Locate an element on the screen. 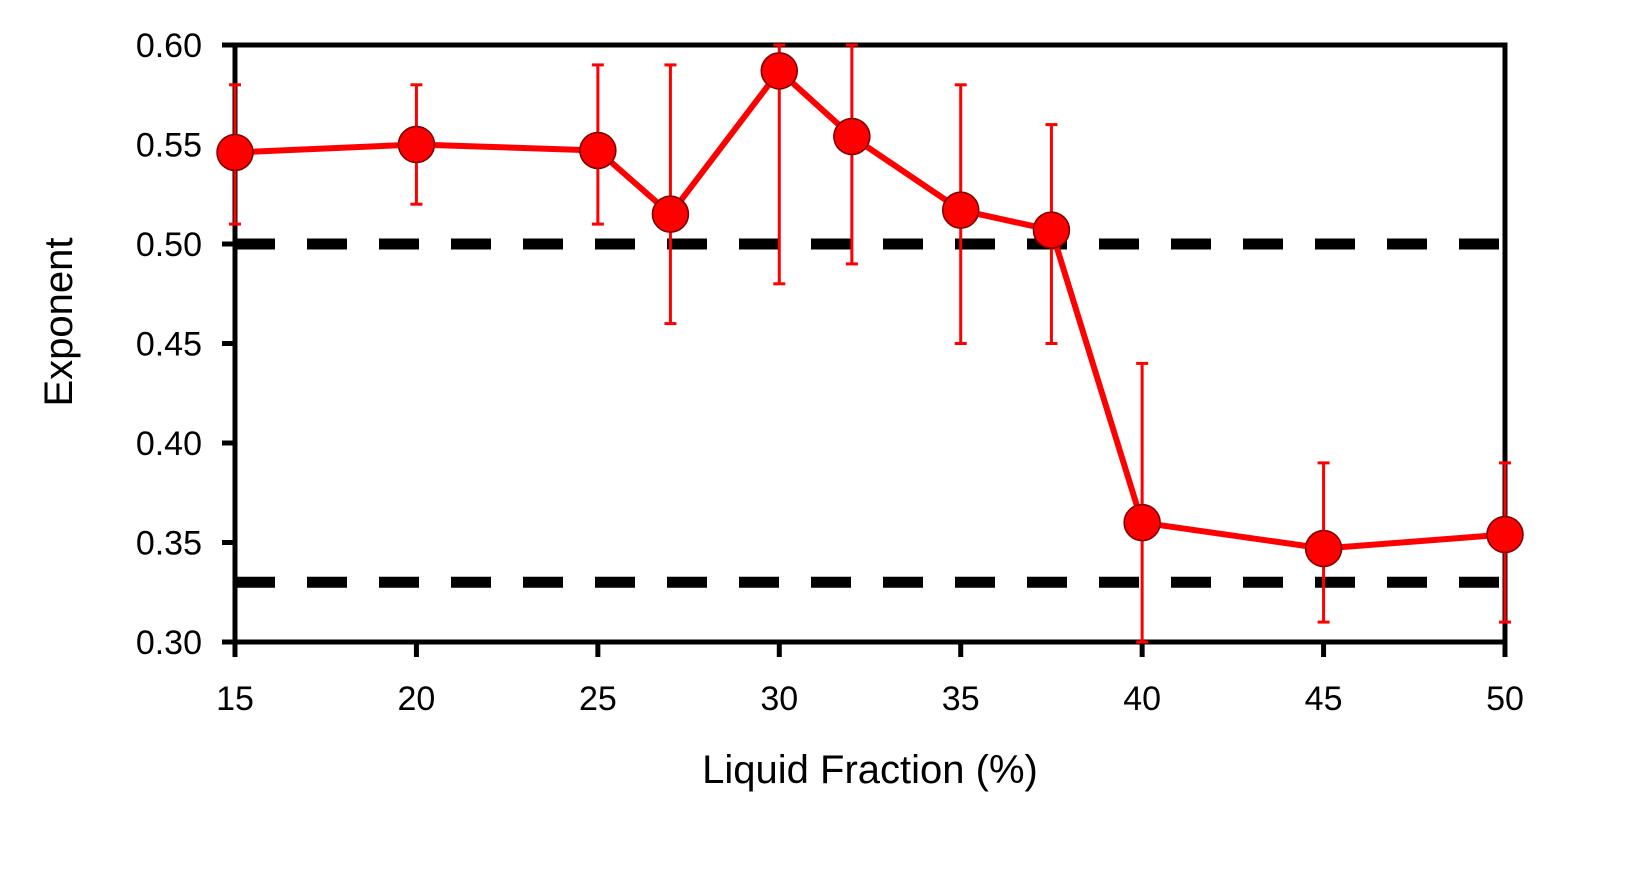  y-tick-label: 0.40 is located at coordinates (169, 444).